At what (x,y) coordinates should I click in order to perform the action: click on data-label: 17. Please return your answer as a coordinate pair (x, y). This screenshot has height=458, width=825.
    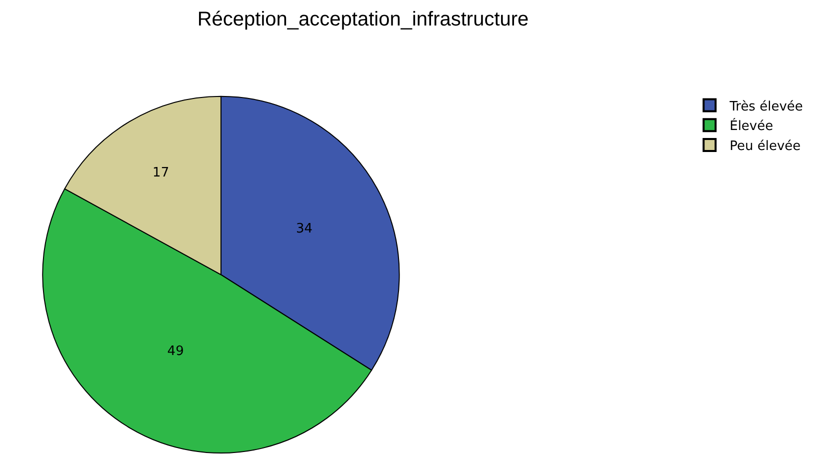
    Looking at the image, I should click on (161, 172).